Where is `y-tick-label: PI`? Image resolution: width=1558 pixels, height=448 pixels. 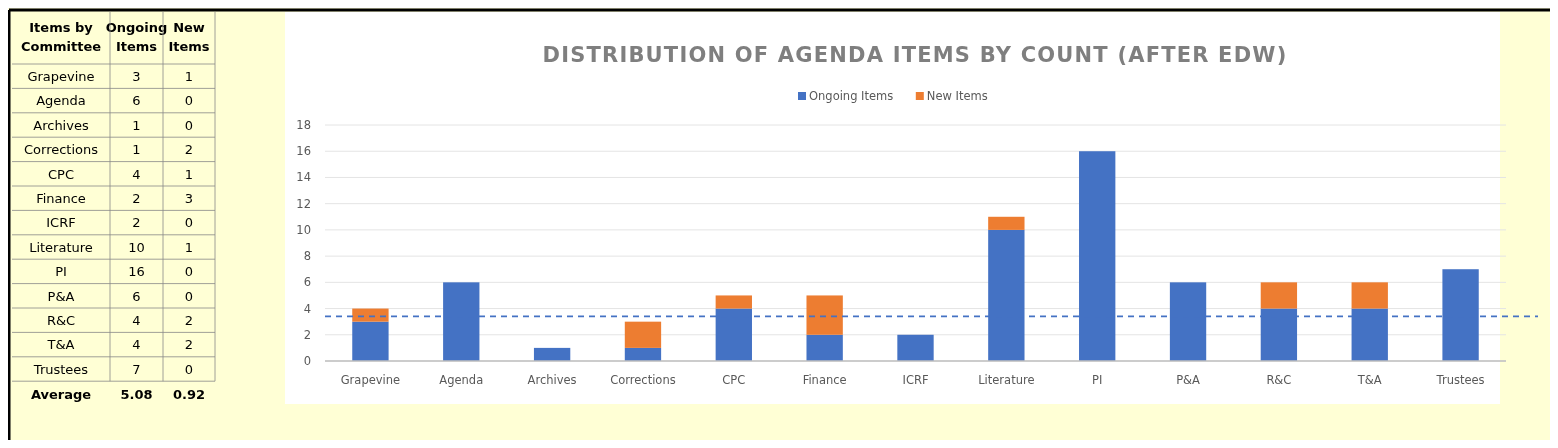 y-tick-label: PI is located at coordinates (61, 272).